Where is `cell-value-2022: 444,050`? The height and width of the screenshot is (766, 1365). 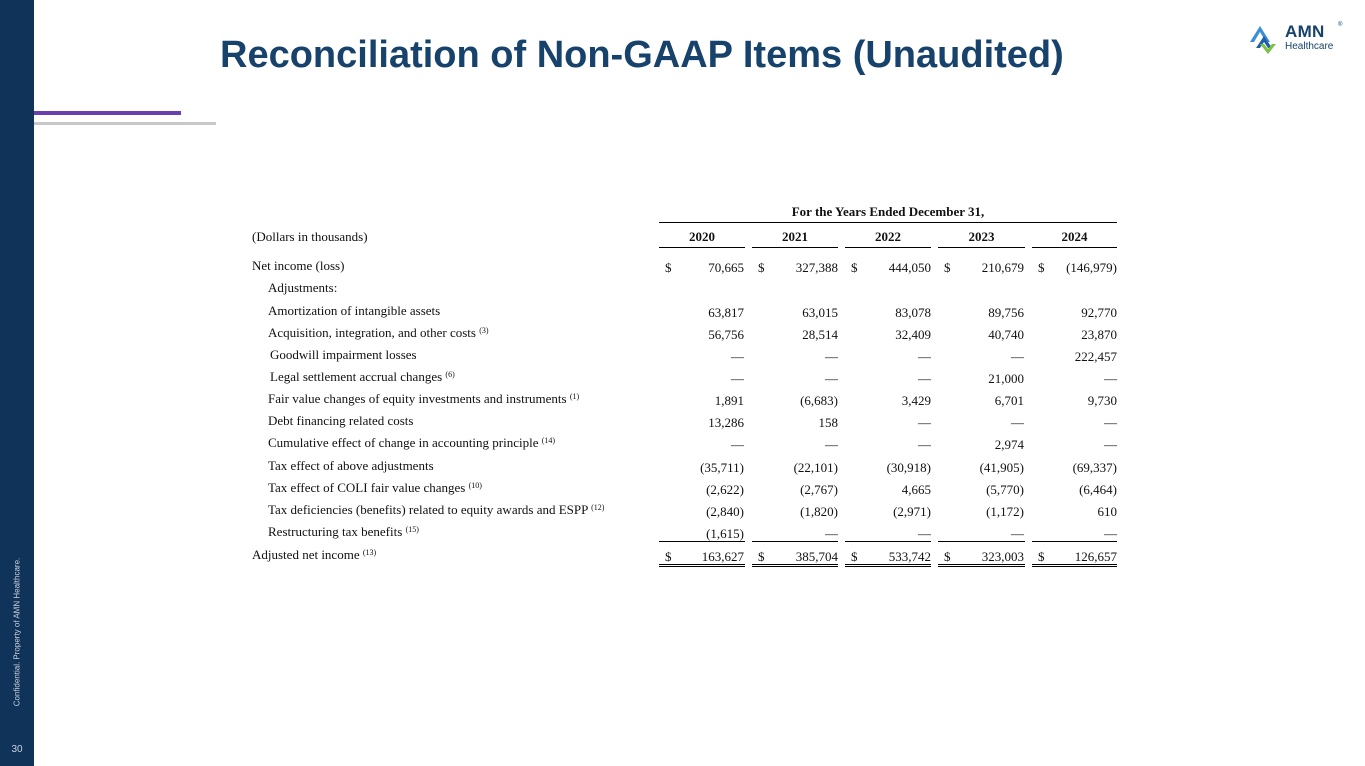 cell-value-2022: 444,050 is located at coordinates (909, 267).